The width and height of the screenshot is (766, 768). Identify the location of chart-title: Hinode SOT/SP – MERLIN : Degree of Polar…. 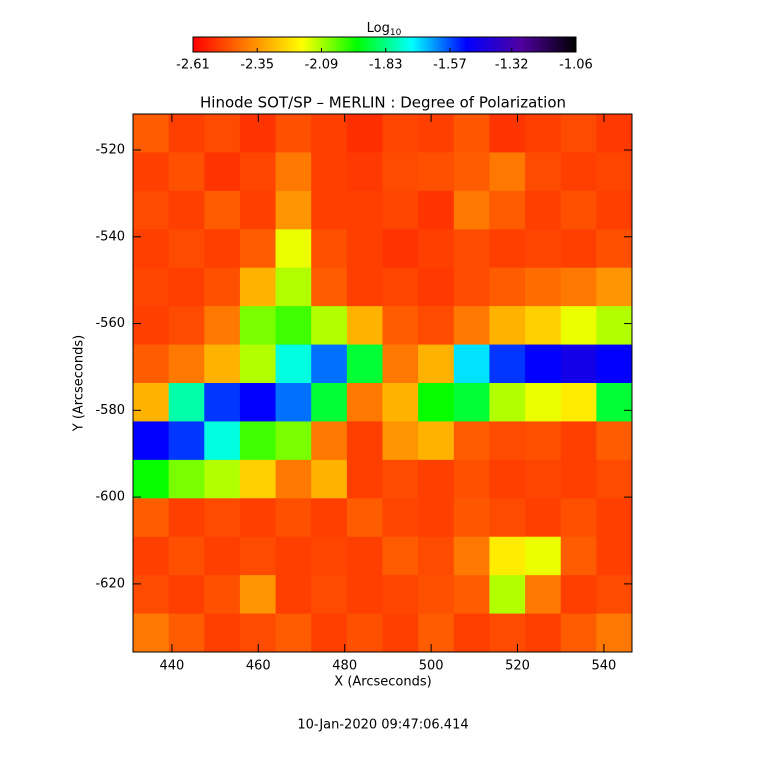
(383, 103).